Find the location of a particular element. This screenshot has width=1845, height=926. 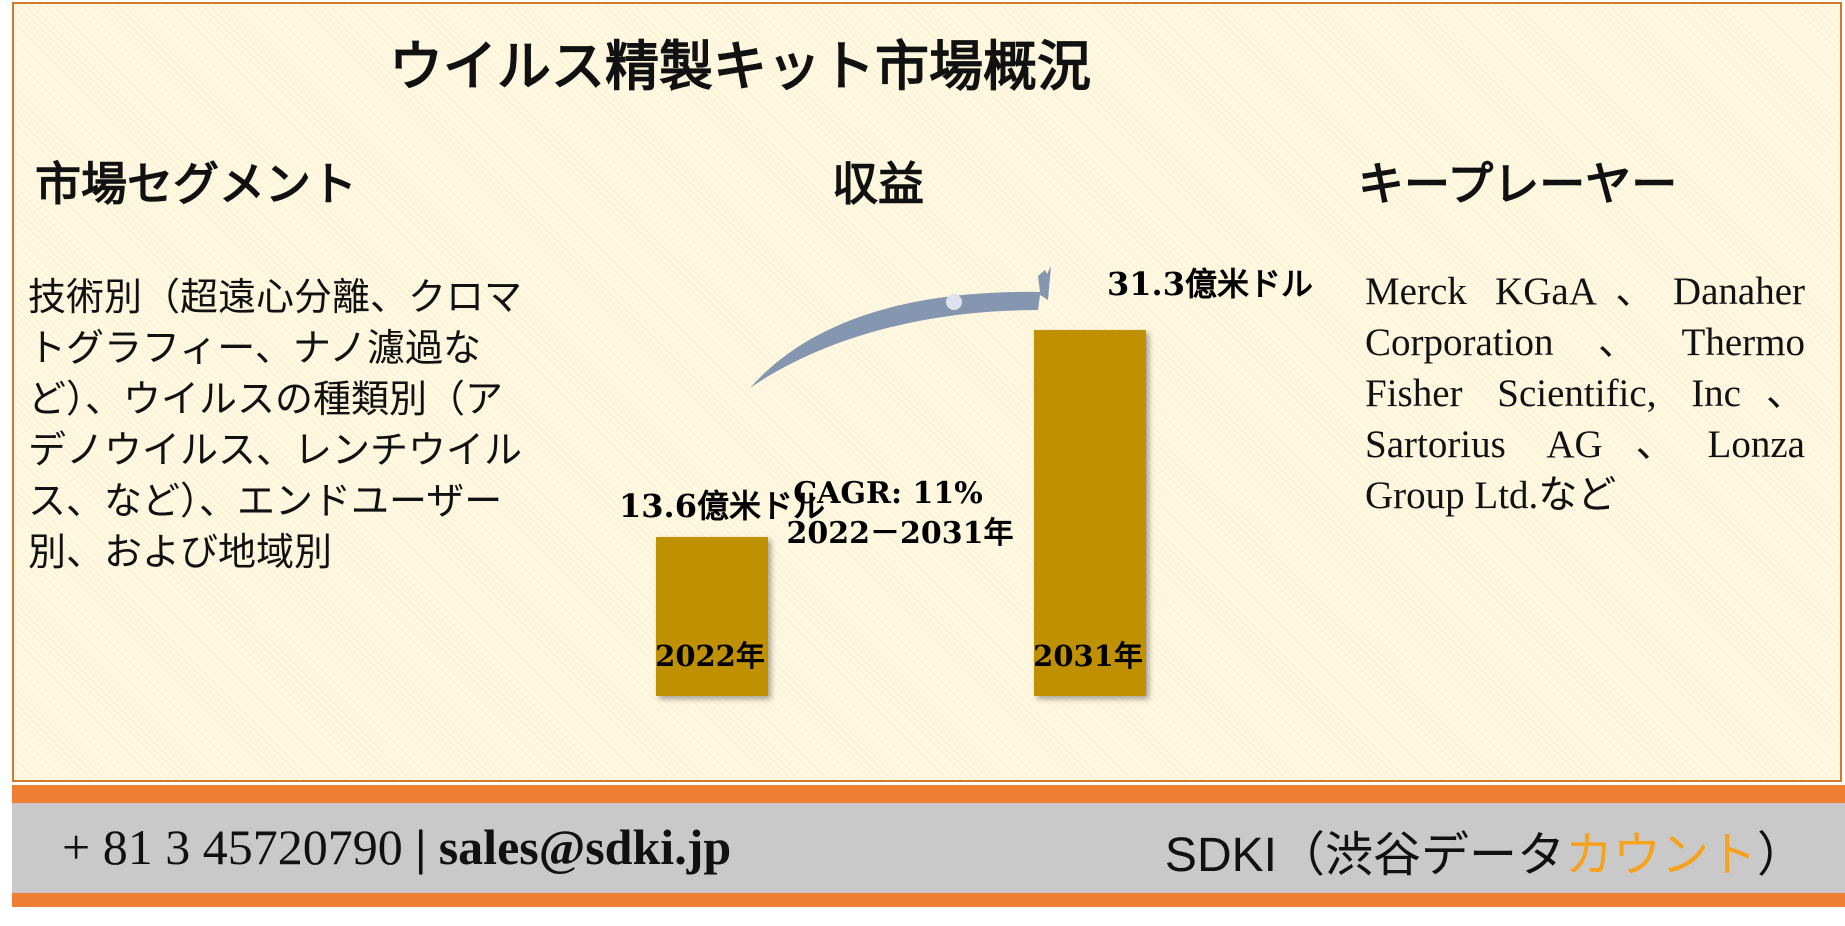

page-title: ウイルス精製キット市場概況 is located at coordinates (740, 66).